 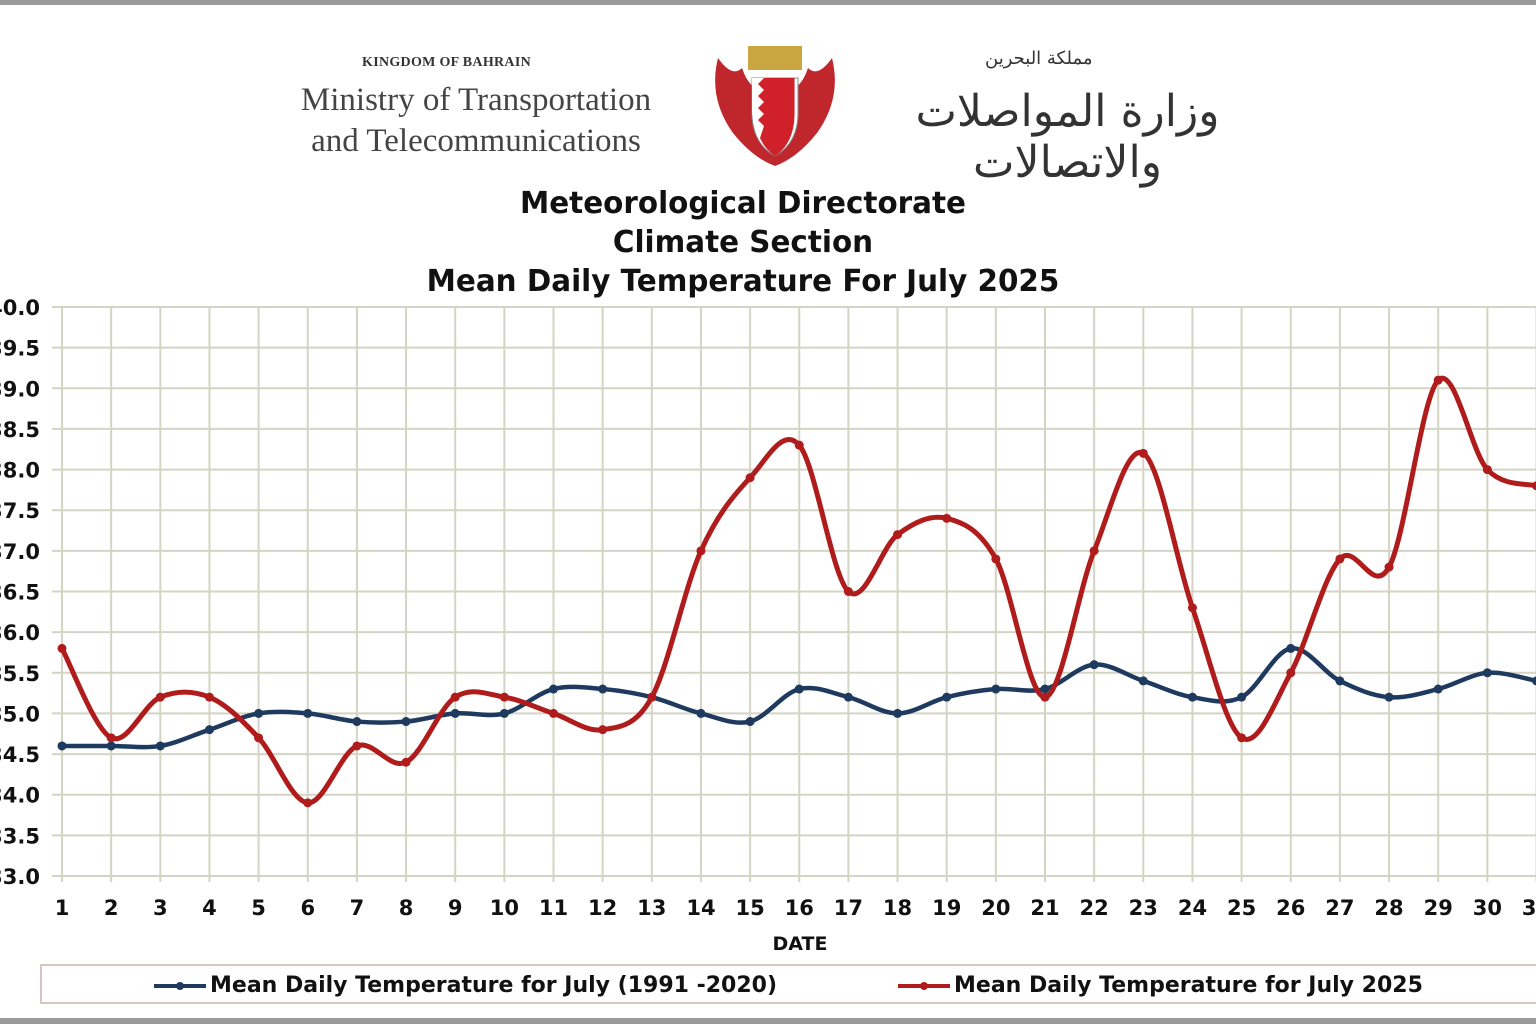 I want to click on x-tick-label: 15, so click(x=749, y=908).